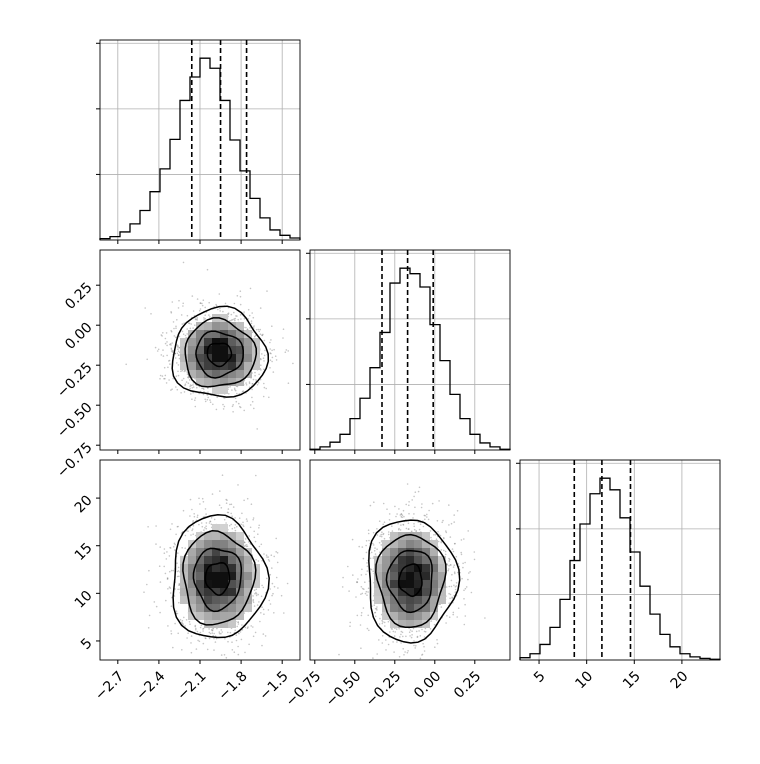 Image resolution: width=760 pixels, height=764 pixels. Describe the element at coordinates (191, 685) in the screenshot. I see `x-tick-label: −2.1` at that location.